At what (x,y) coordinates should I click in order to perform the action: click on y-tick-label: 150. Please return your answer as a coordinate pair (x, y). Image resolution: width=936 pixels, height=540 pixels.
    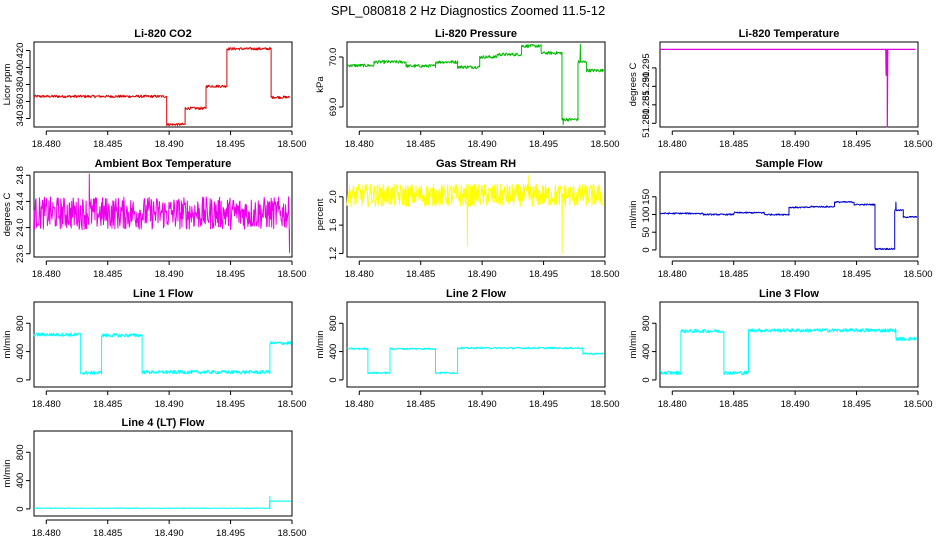
    Looking at the image, I should click on (646, 197).